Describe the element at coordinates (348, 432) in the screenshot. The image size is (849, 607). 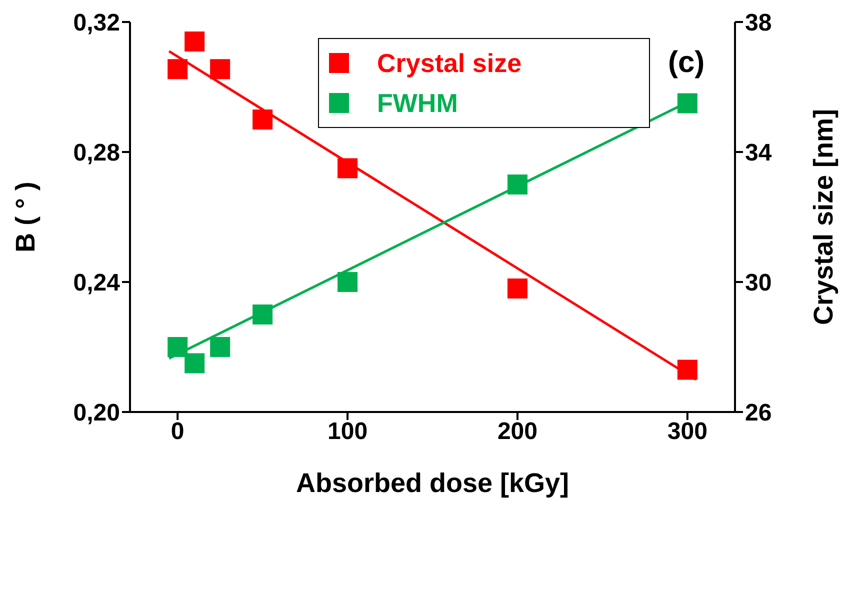
I see `x-tick-label: 100` at that location.